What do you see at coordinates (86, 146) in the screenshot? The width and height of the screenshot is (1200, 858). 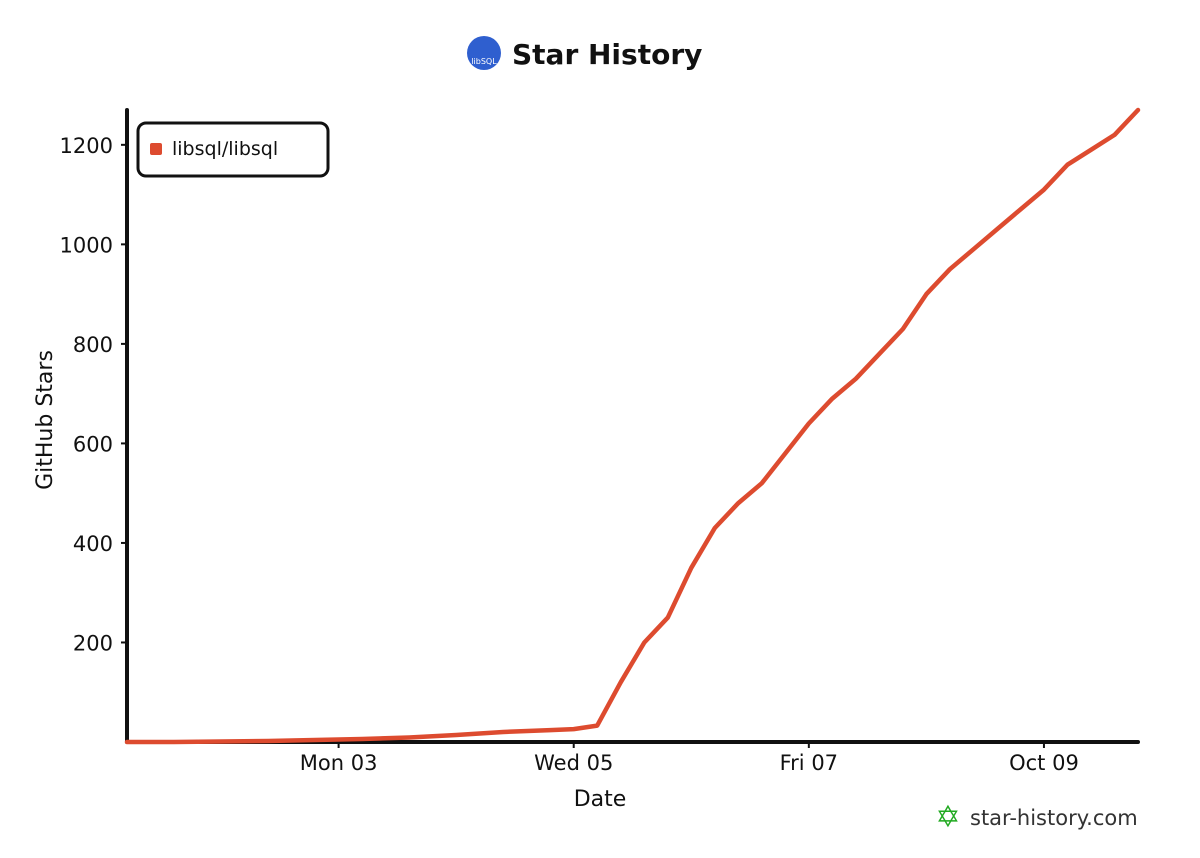 I see `y-tick-label: 1200` at bounding box center [86, 146].